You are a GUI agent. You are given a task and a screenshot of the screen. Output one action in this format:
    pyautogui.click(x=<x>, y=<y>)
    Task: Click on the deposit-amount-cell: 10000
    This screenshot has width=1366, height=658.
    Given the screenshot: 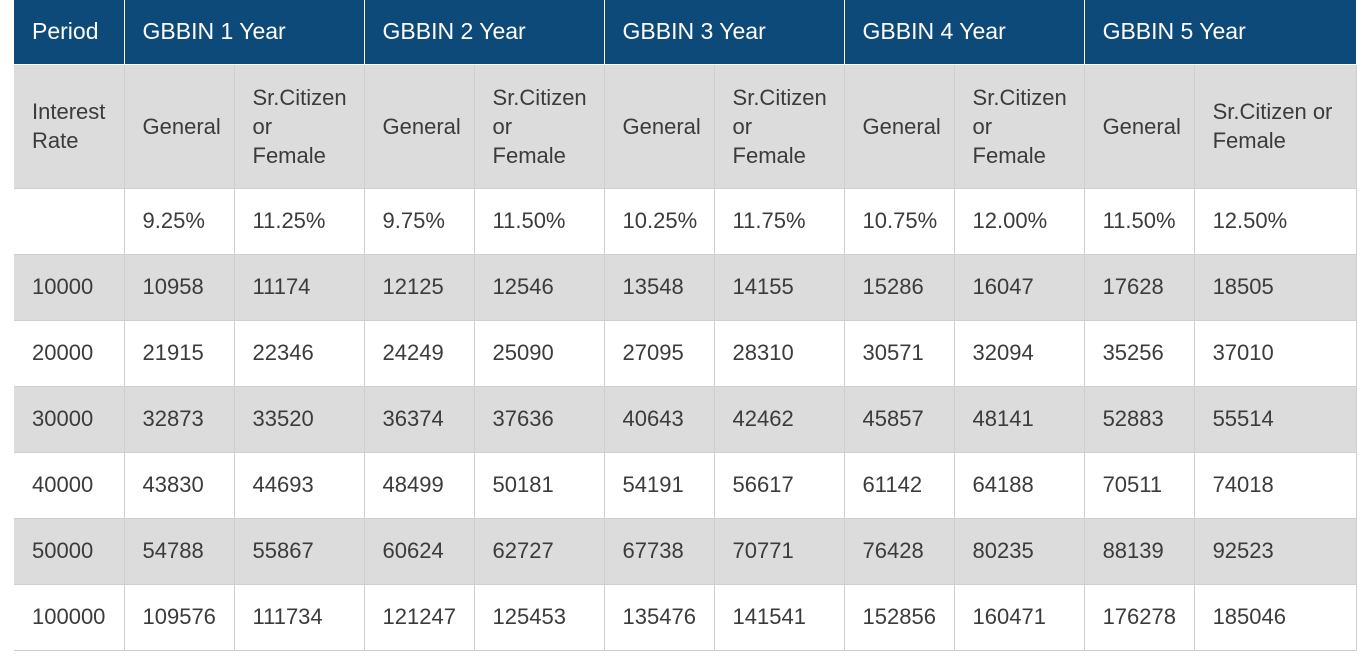 What is the action you would take?
    pyautogui.click(x=69, y=287)
    